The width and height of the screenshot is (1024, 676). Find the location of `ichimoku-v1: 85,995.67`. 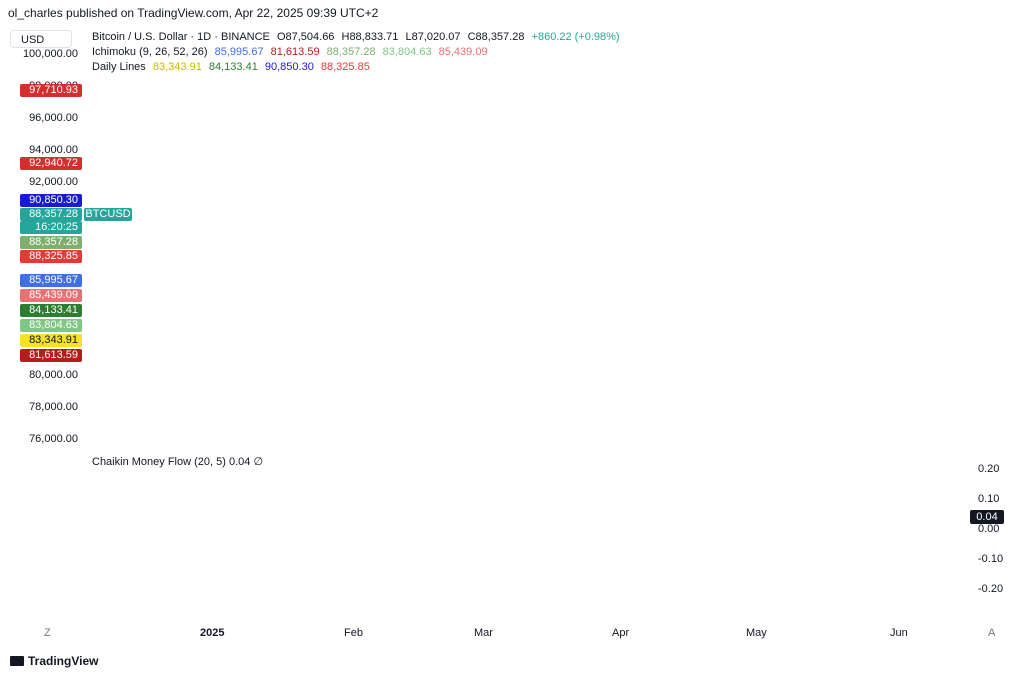

ichimoku-v1: 85,995.67 is located at coordinates (239, 52).